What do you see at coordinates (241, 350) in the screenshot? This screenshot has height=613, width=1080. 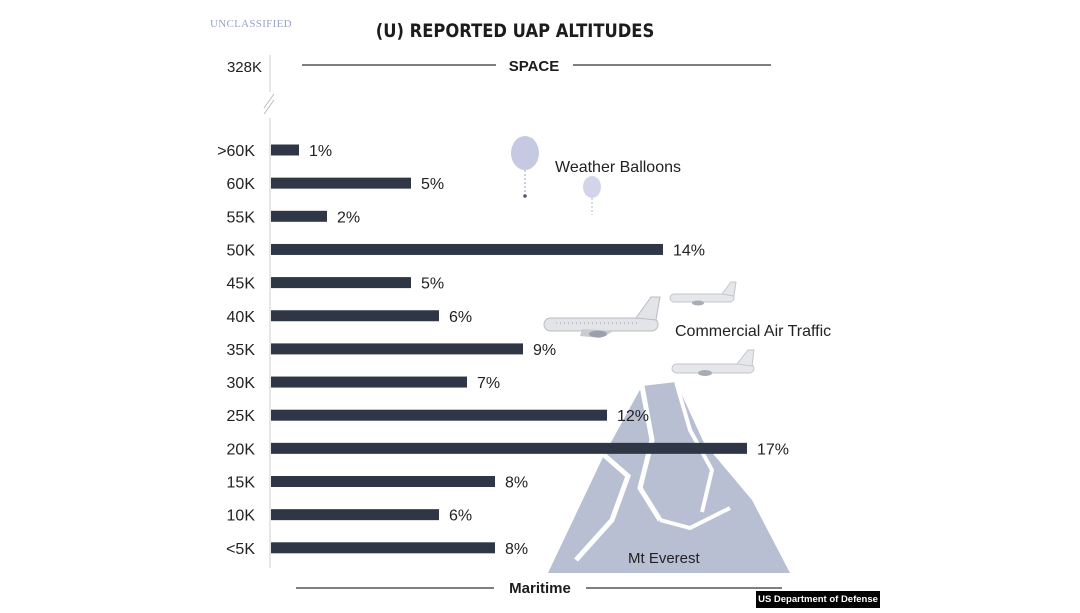 I see `y-tick-label: 35K` at bounding box center [241, 350].